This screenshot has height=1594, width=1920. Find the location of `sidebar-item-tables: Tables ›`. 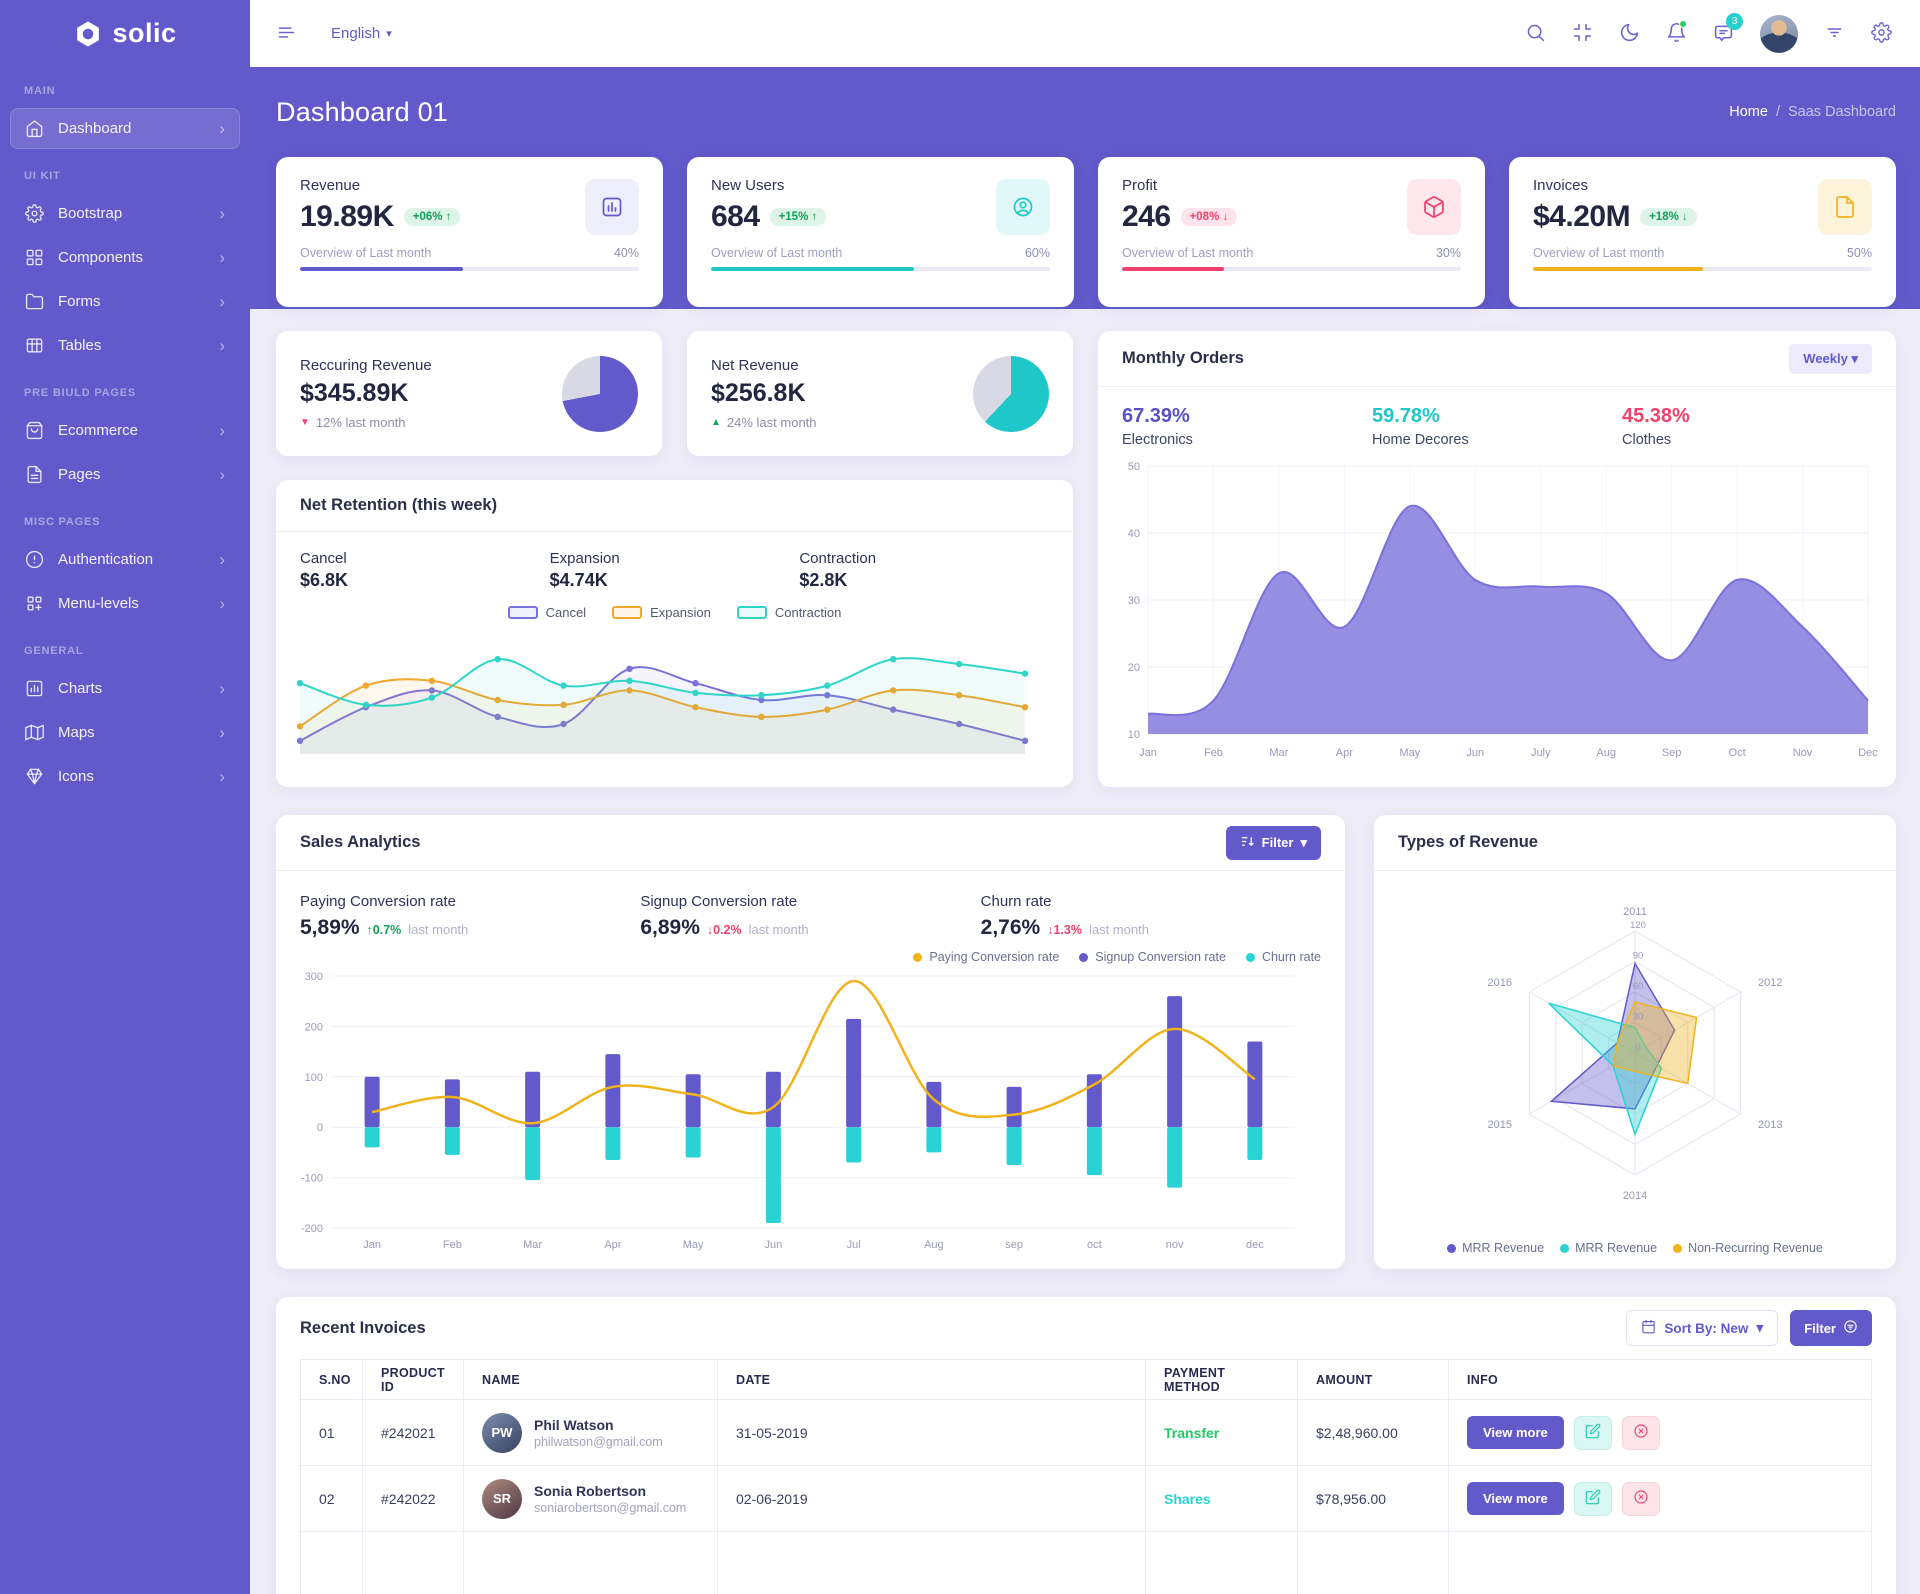

sidebar-item-tables: Tables › is located at coordinates (125, 345).